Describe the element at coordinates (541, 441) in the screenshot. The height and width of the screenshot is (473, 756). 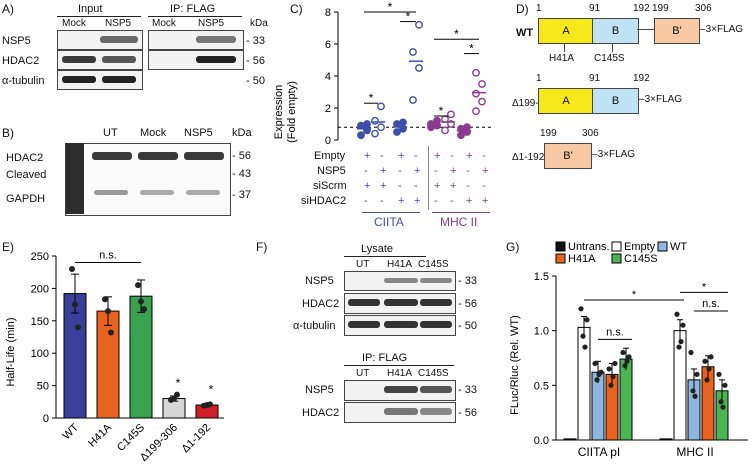
I see `g-y-tick-label: 0.0` at that location.